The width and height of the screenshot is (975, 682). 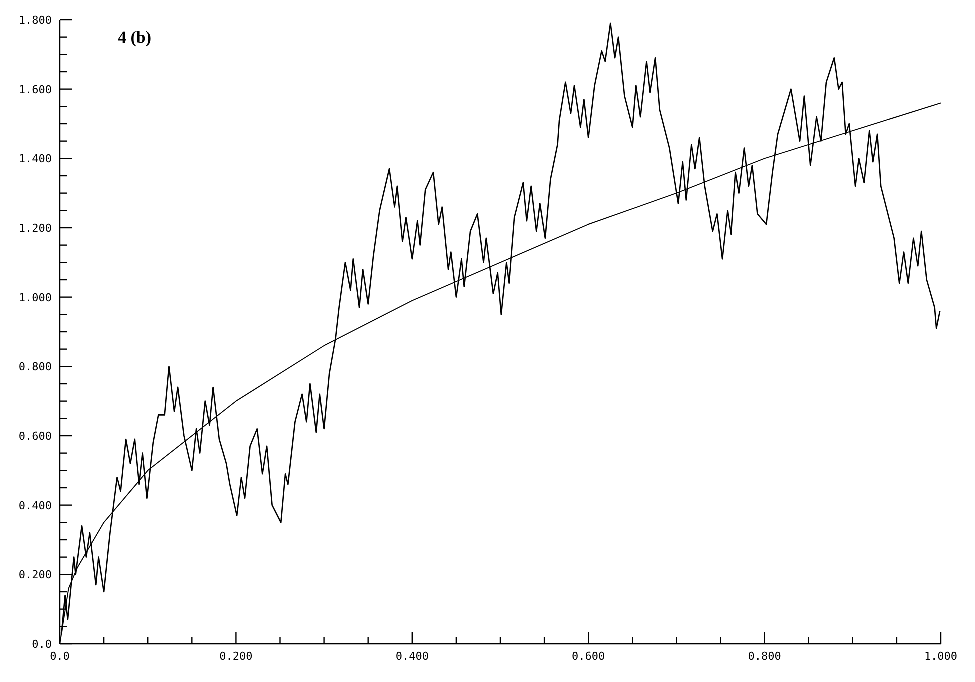 What do you see at coordinates (60, 656) in the screenshot?
I see `x-tick-label: 0.0` at bounding box center [60, 656].